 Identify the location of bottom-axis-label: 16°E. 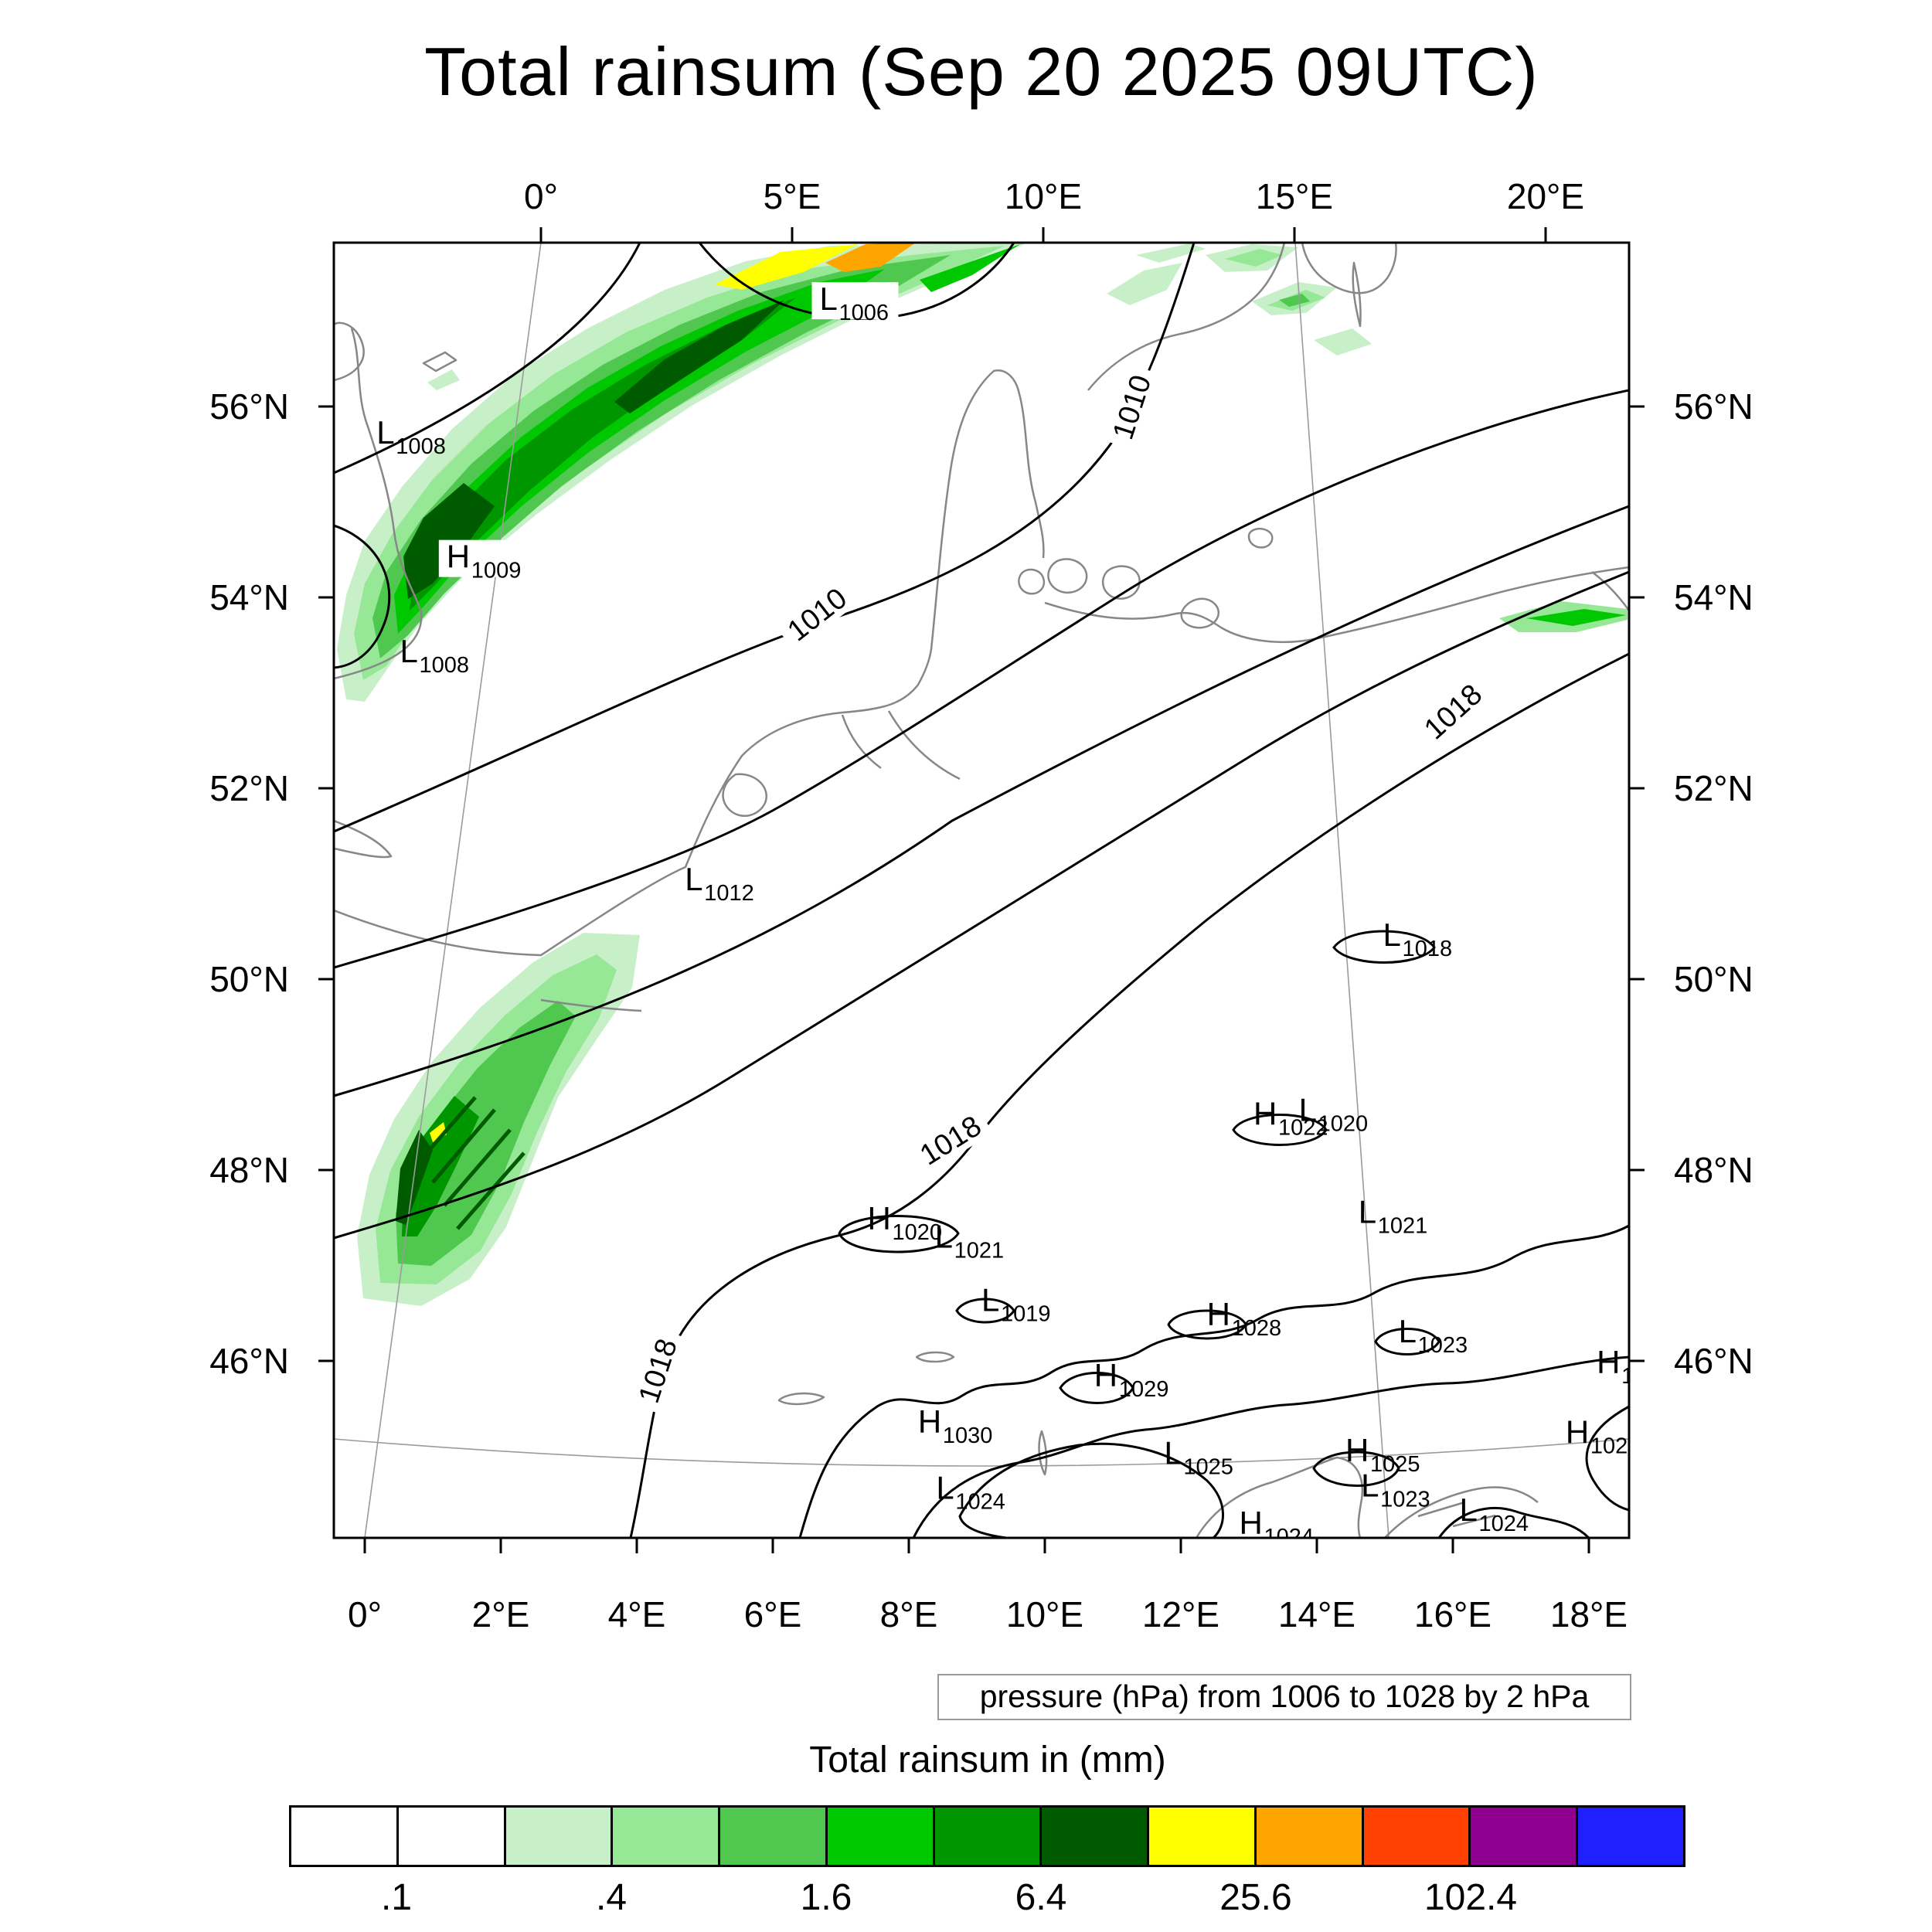
(1453, 1614).